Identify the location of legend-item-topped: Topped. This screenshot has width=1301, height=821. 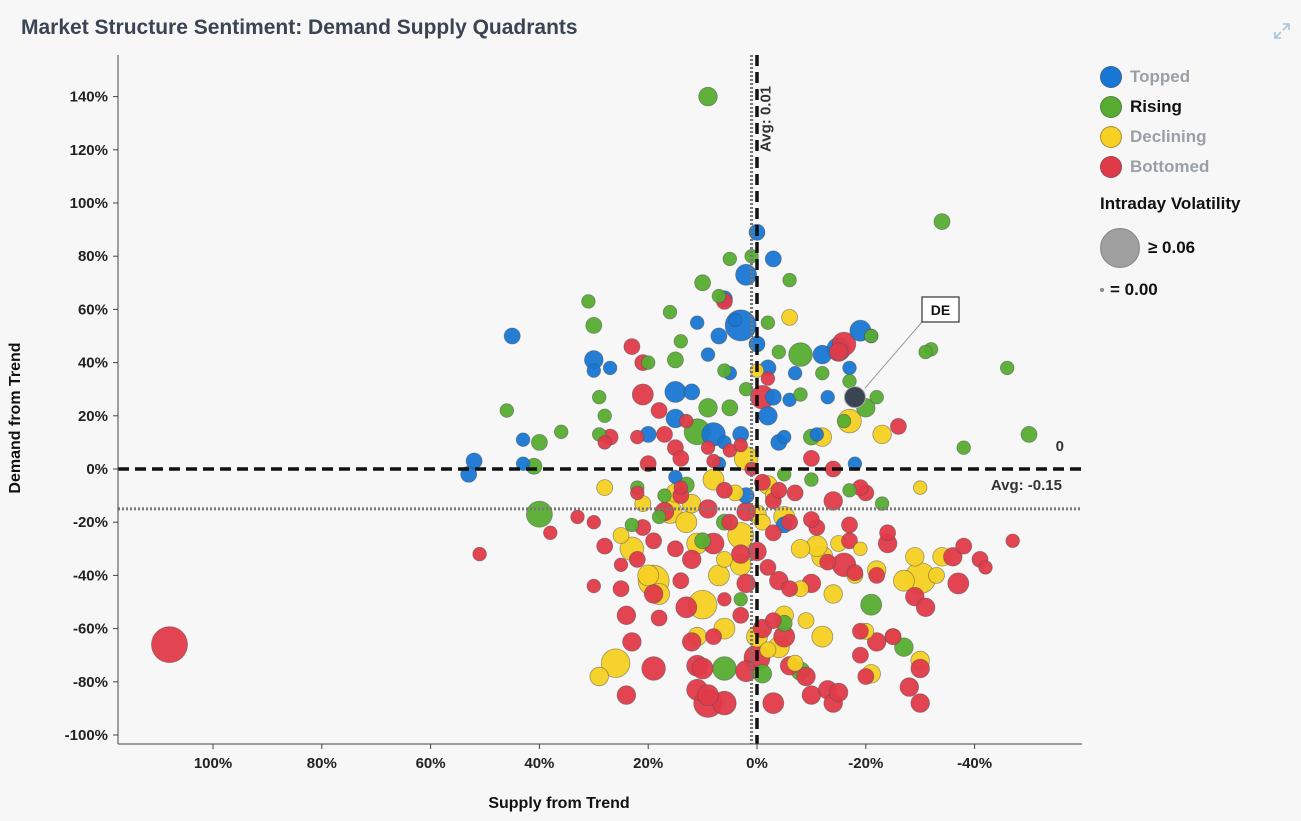
(1195, 77).